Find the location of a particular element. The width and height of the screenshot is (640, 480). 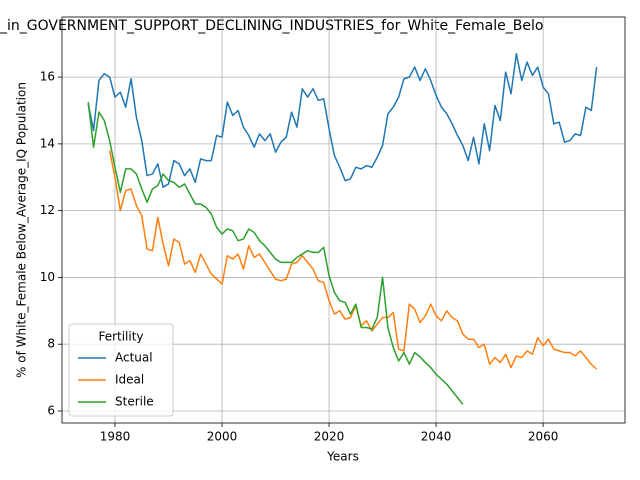

y-tick-label: 14 is located at coordinates (47, 143).